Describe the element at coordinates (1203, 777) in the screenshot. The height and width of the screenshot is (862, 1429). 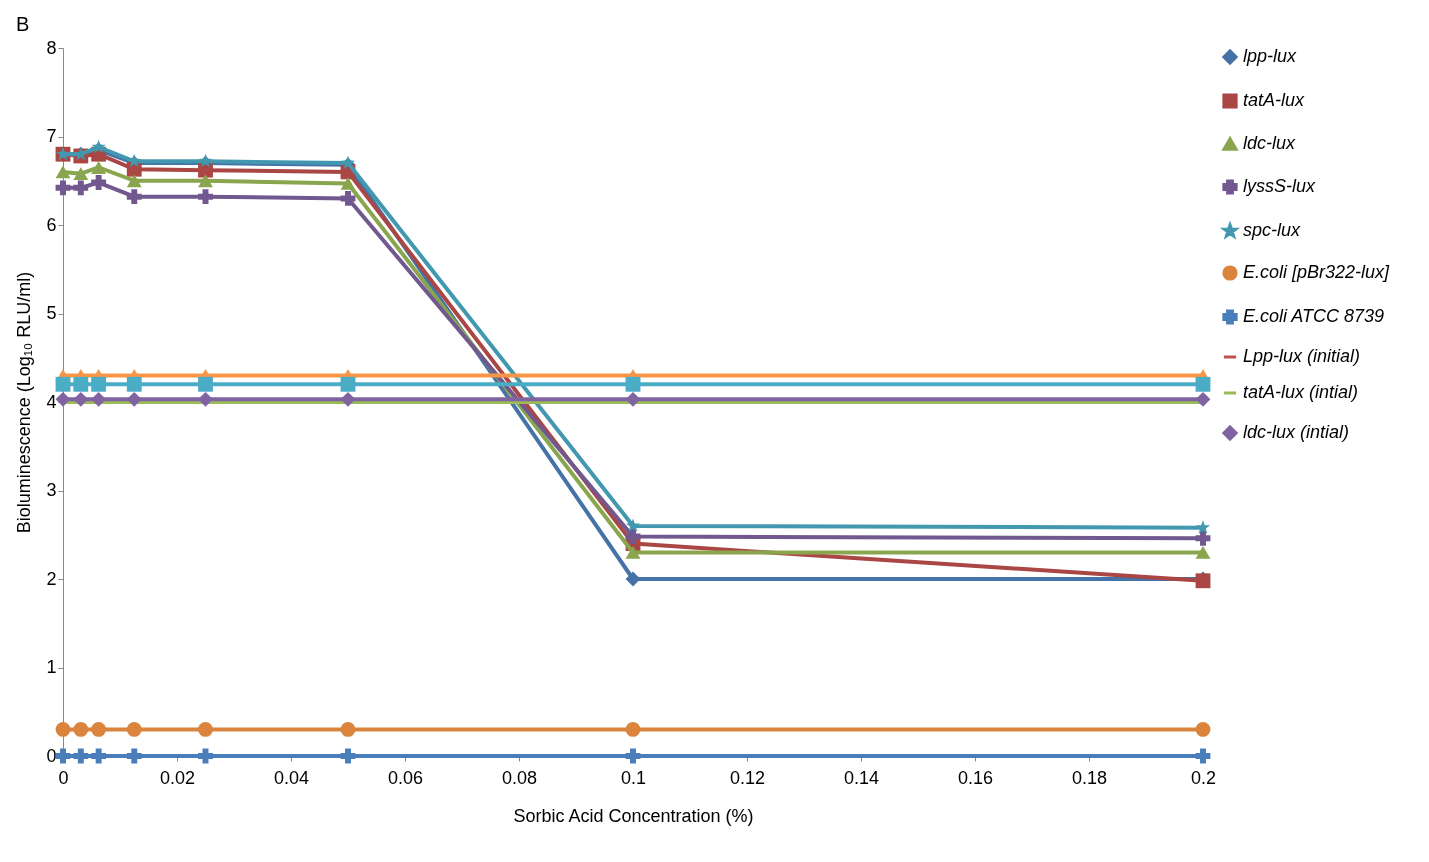
I see `x-tick-label: 0.2` at that location.